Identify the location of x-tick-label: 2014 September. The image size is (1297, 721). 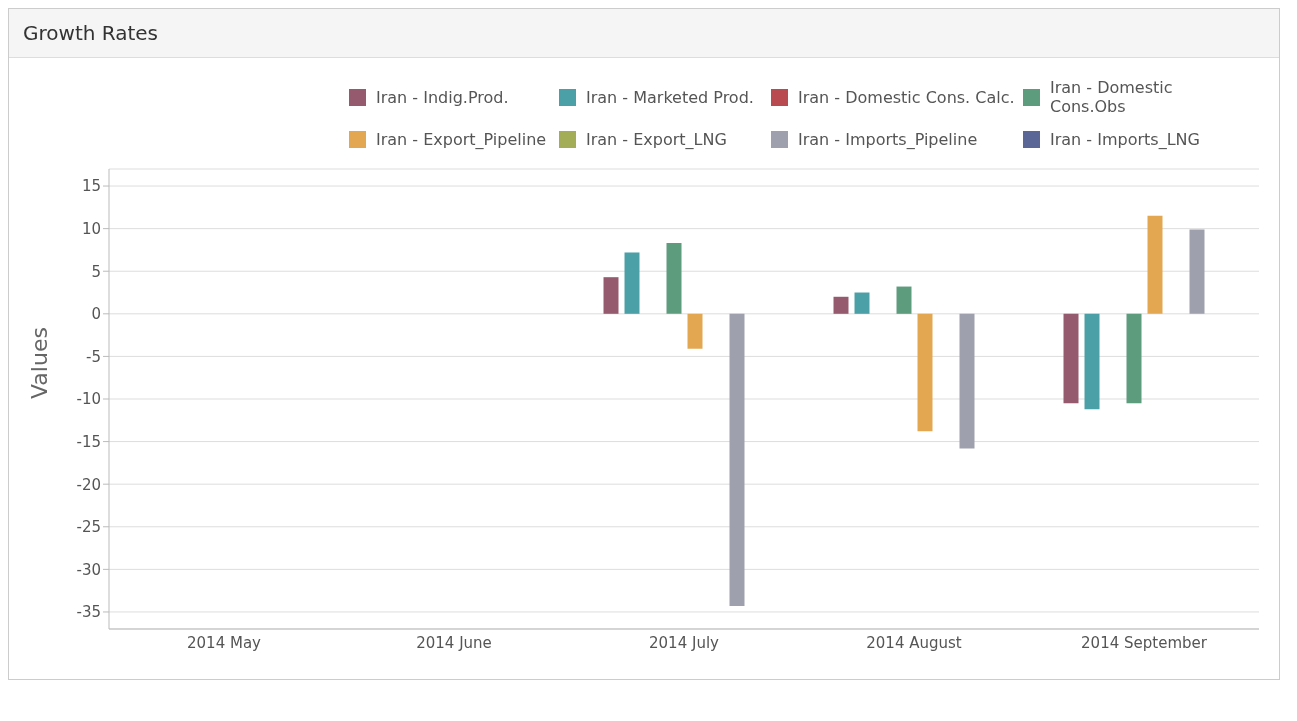
(1144, 642).